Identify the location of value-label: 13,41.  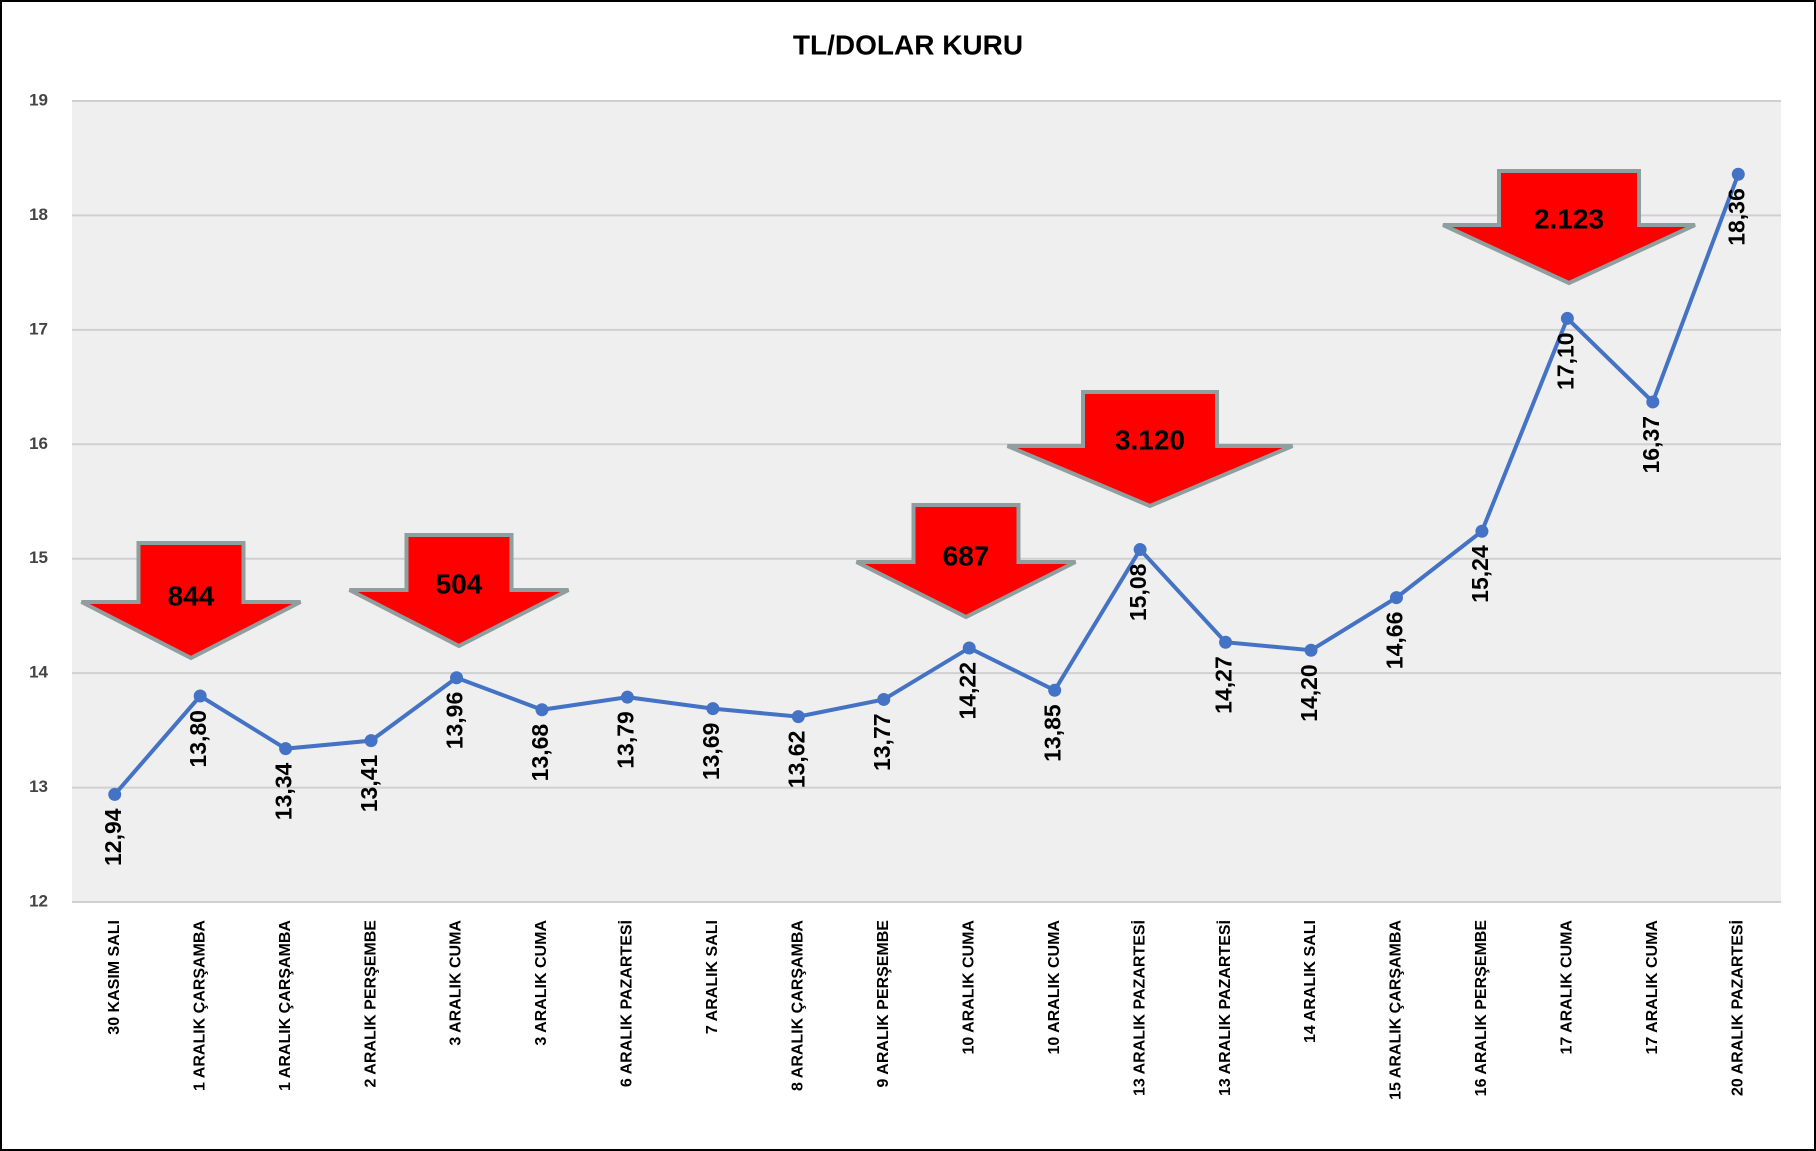
(369, 783).